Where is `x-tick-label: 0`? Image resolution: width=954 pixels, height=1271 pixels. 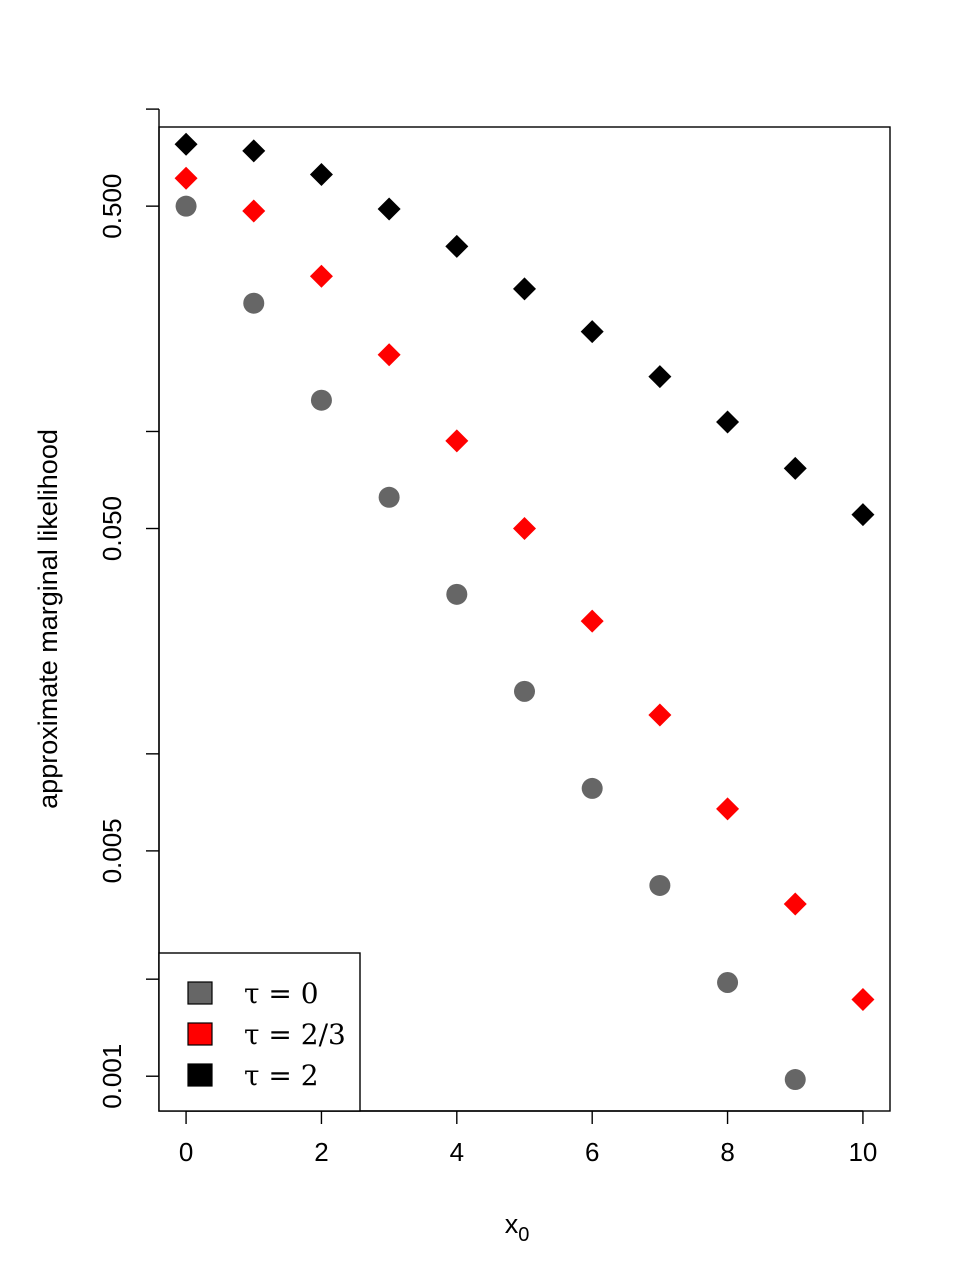
x-tick-label: 0 is located at coordinates (186, 1152).